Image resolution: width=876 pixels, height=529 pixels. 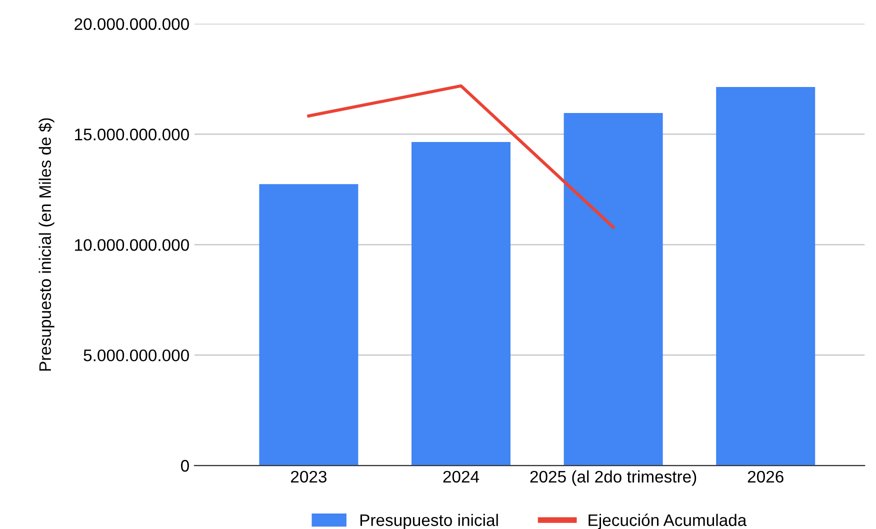 I want to click on legend-label: Ejecución Acumulada, so click(x=667, y=521).